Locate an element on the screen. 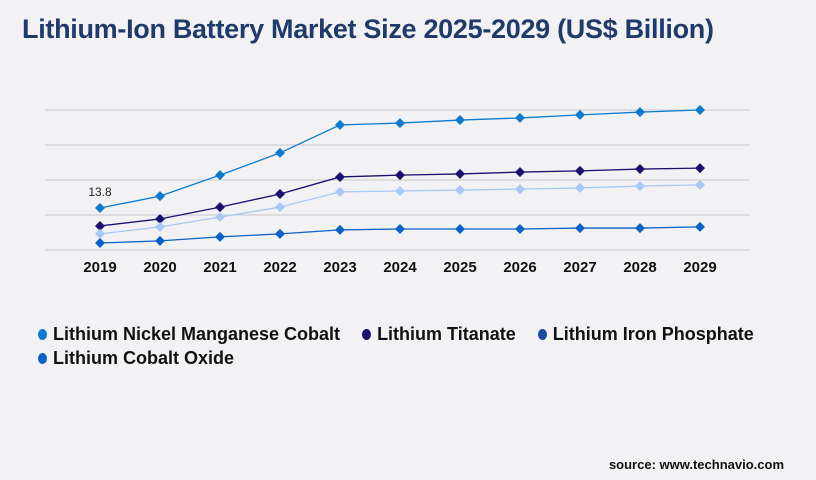  x-tick-label: 2027 is located at coordinates (579, 267).